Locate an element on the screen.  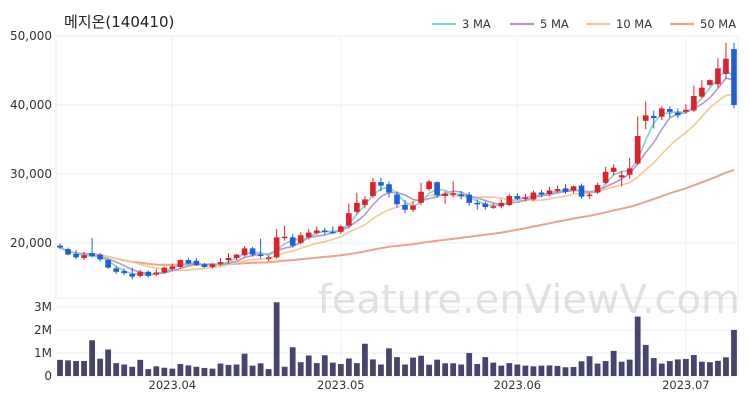
chart-title: 메지온(140410) is located at coordinates (119, 22).